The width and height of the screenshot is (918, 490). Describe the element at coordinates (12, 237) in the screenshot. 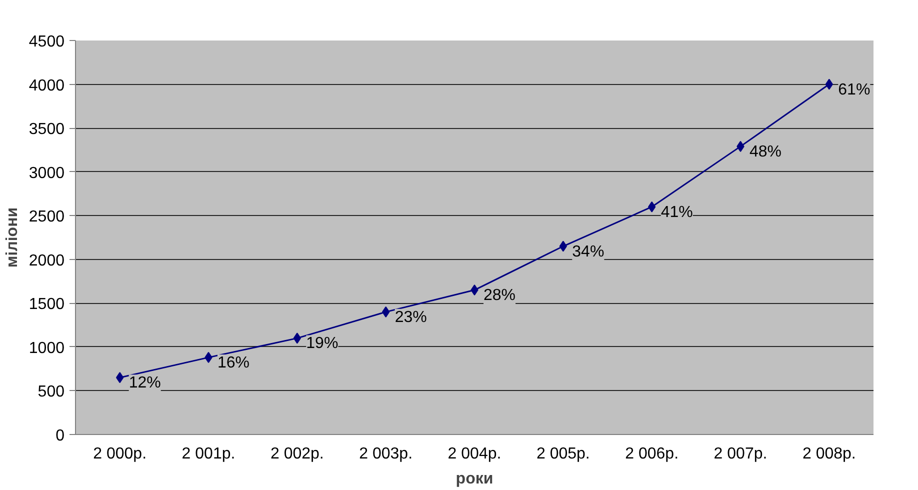

I see `y-axis-title: міліони` at that location.